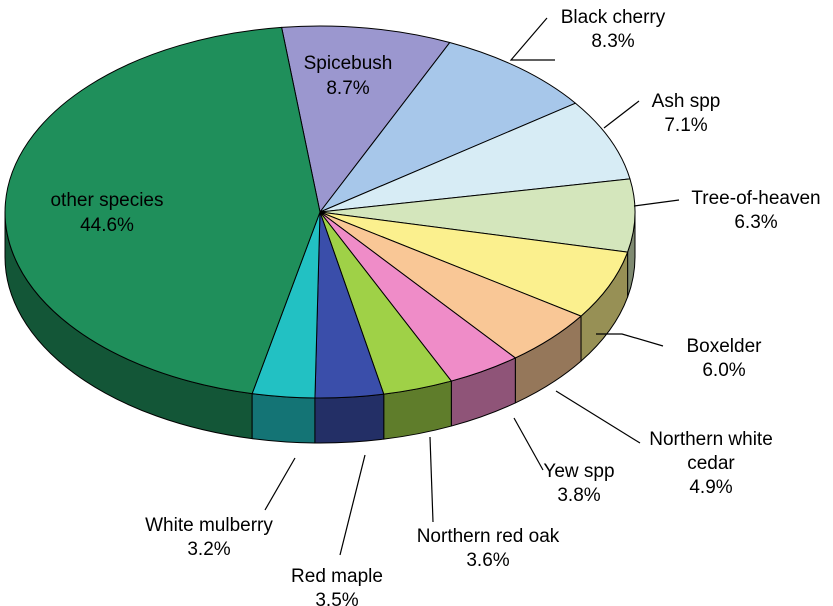 The width and height of the screenshot is (833, 606). I want to click on leader-line-northern-white-cedar, so click(598, 417).